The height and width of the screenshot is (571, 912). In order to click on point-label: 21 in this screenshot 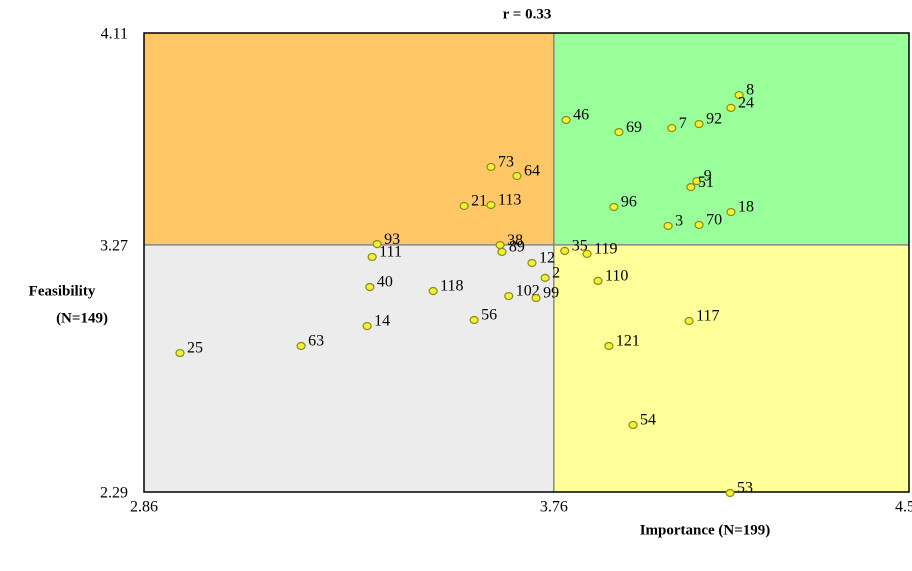, I will do `click(479, 201)`.